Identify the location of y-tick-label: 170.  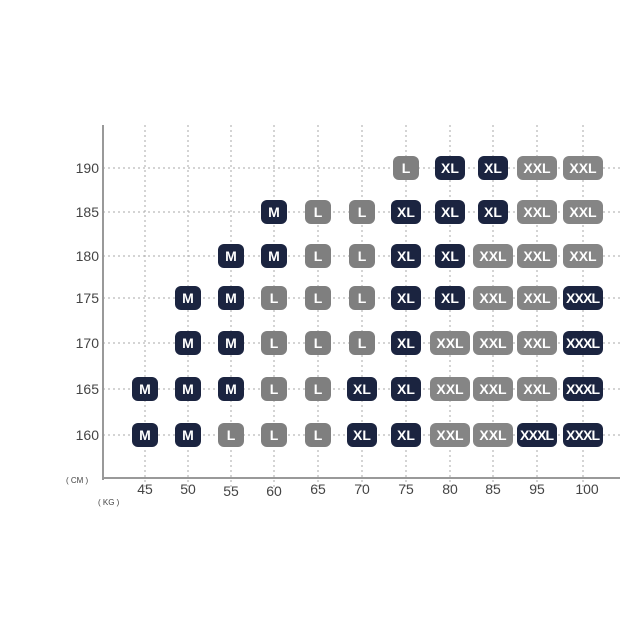
(88, 343).